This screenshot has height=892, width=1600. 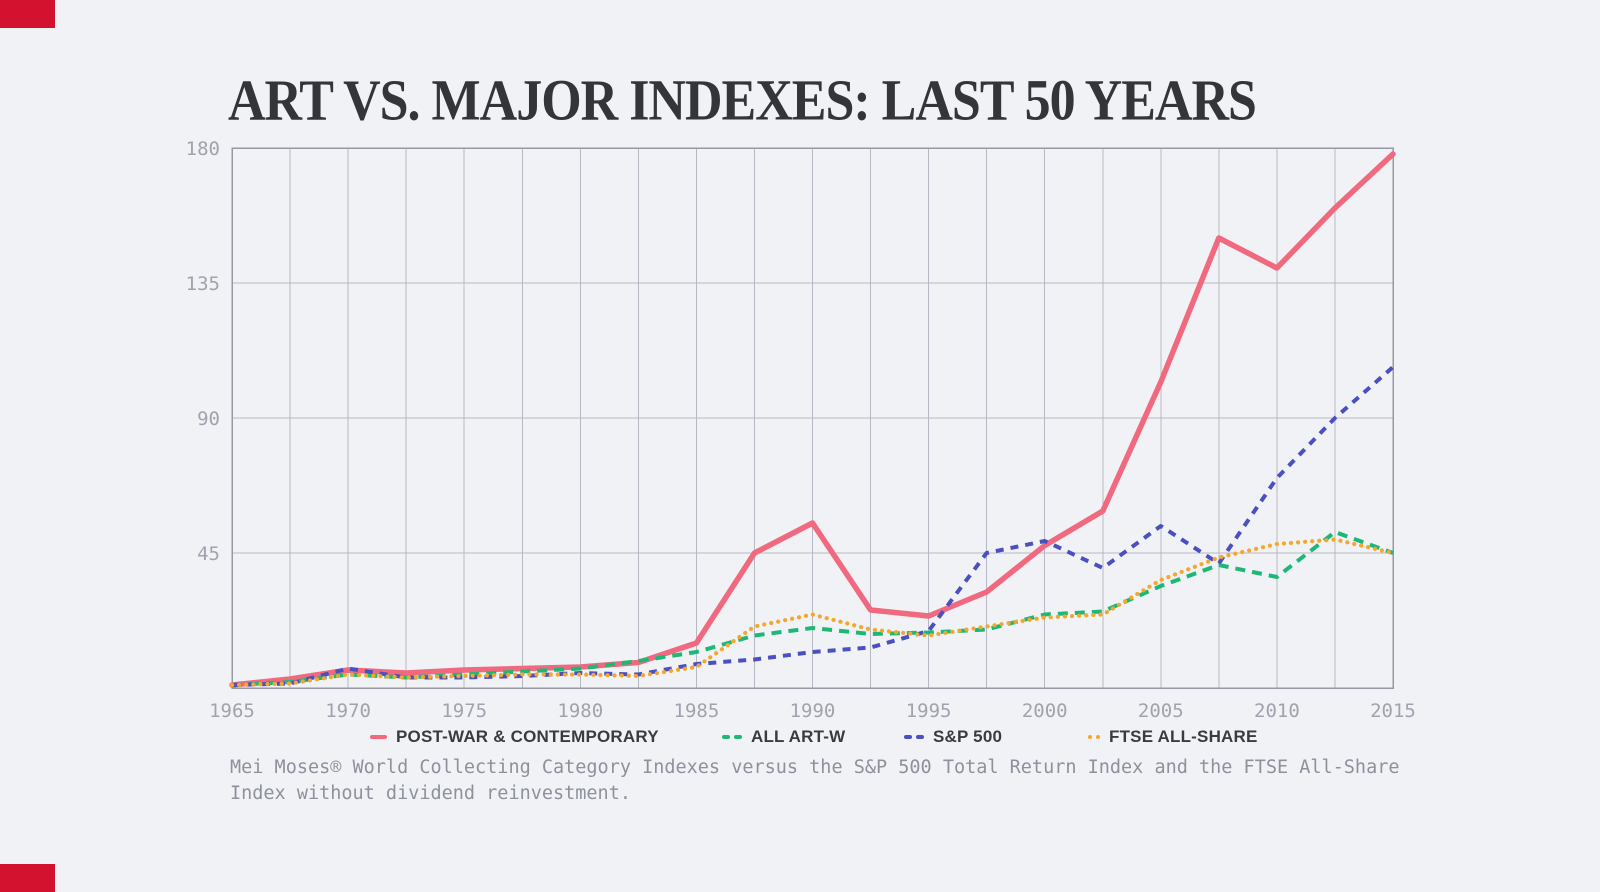 I want to click on legend-item-ftse-all-share: FTSE ALL-SHARE, so click(x=1173, y=737).